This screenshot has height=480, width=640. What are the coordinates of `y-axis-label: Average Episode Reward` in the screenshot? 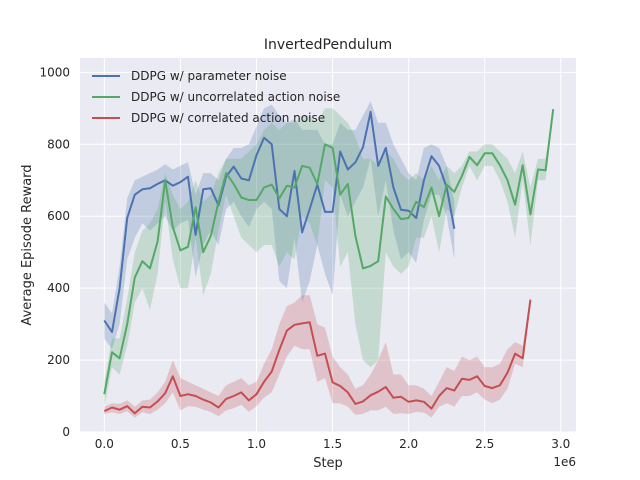 It's located at (27, 244).